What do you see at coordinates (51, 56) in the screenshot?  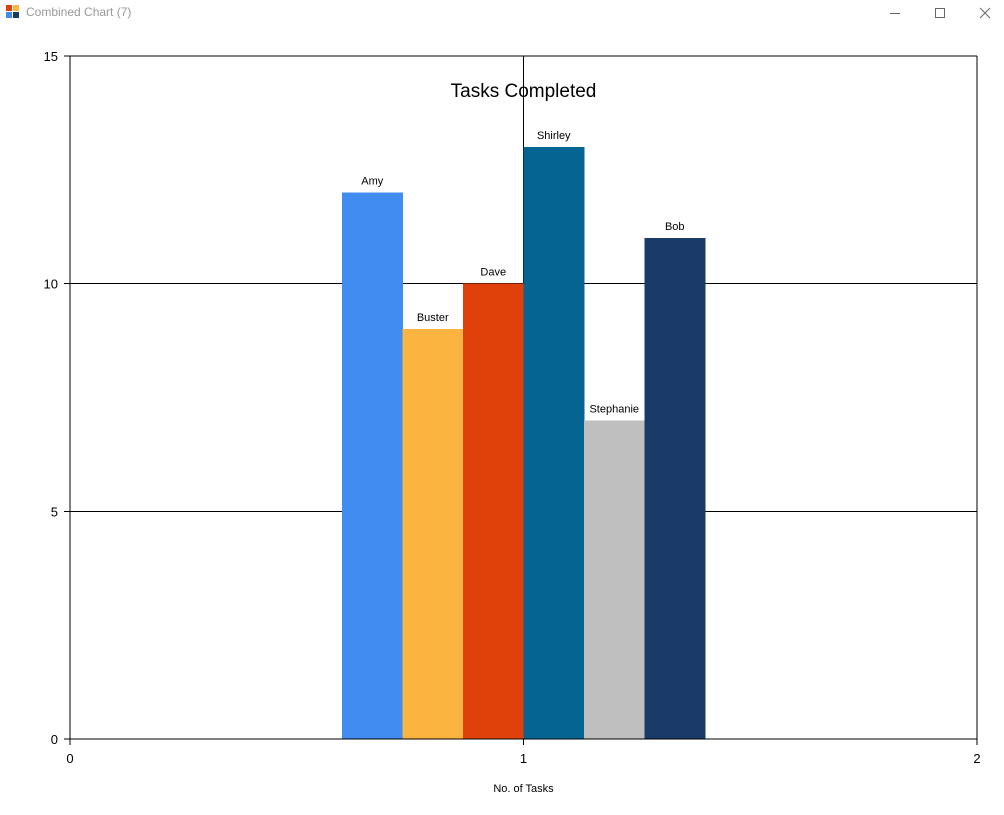 I see `y-tick-label: 15` at bounding box center [51, 56].